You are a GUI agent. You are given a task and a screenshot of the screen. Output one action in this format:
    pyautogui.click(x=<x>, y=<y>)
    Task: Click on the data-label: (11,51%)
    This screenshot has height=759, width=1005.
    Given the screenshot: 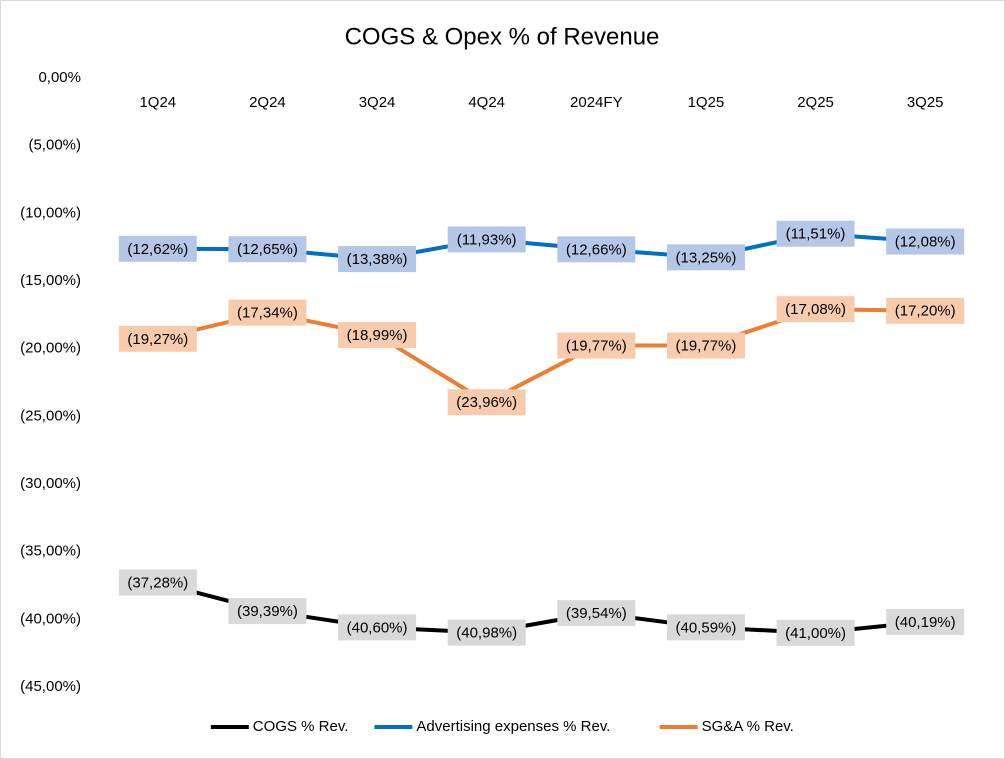 What is the action you would take?
    pyautogui.click(x=816, y=234)
    